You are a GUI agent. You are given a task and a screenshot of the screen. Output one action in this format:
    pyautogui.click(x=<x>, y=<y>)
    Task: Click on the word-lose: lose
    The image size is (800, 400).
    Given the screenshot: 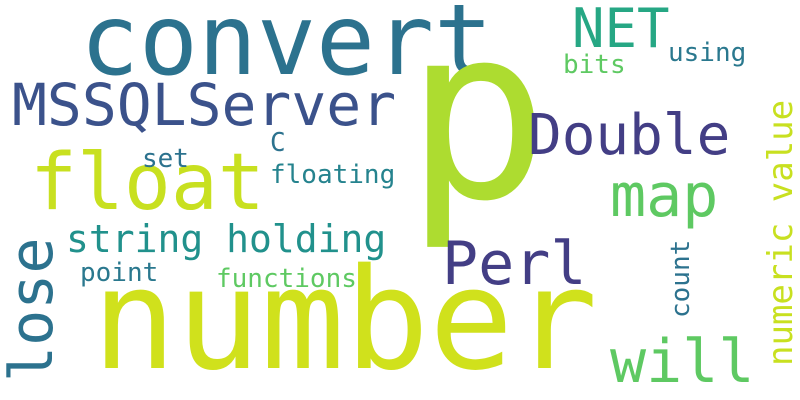 What is the action you would take?
    pyautogui.click(x=33, y=310)
    